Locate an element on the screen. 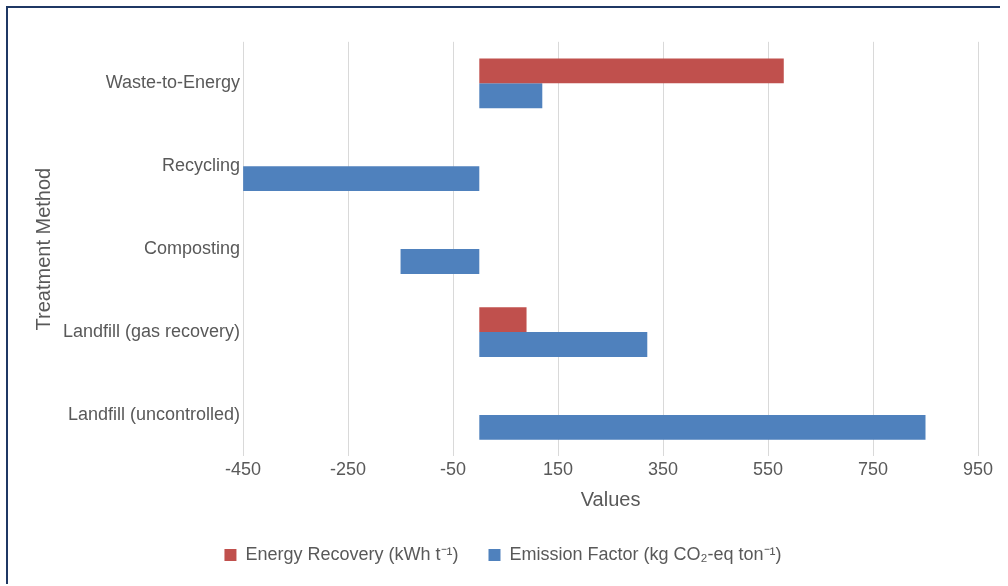 This screenshot has height=586, width=1008. y-tick-label: Landfill (gas recovery) is located at coordinates (152, 330).